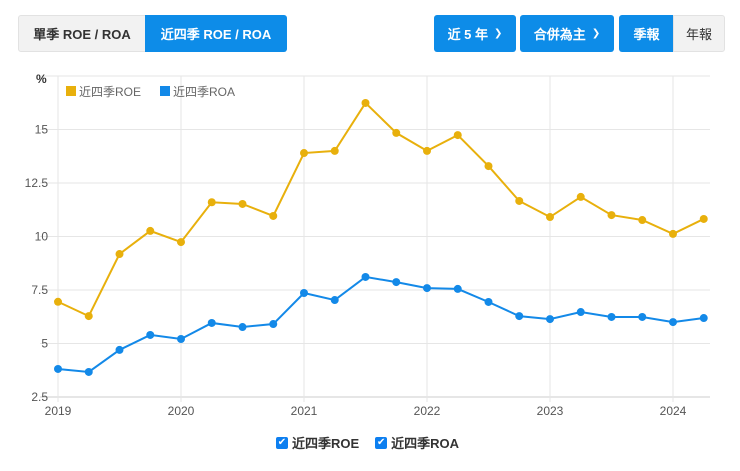 This screenshot has height=471, width=740. What do you see at coordinates (110, 92) in the screenshot?
I see `legend-label: 近四季ROE` at bounding box center [110, 92].